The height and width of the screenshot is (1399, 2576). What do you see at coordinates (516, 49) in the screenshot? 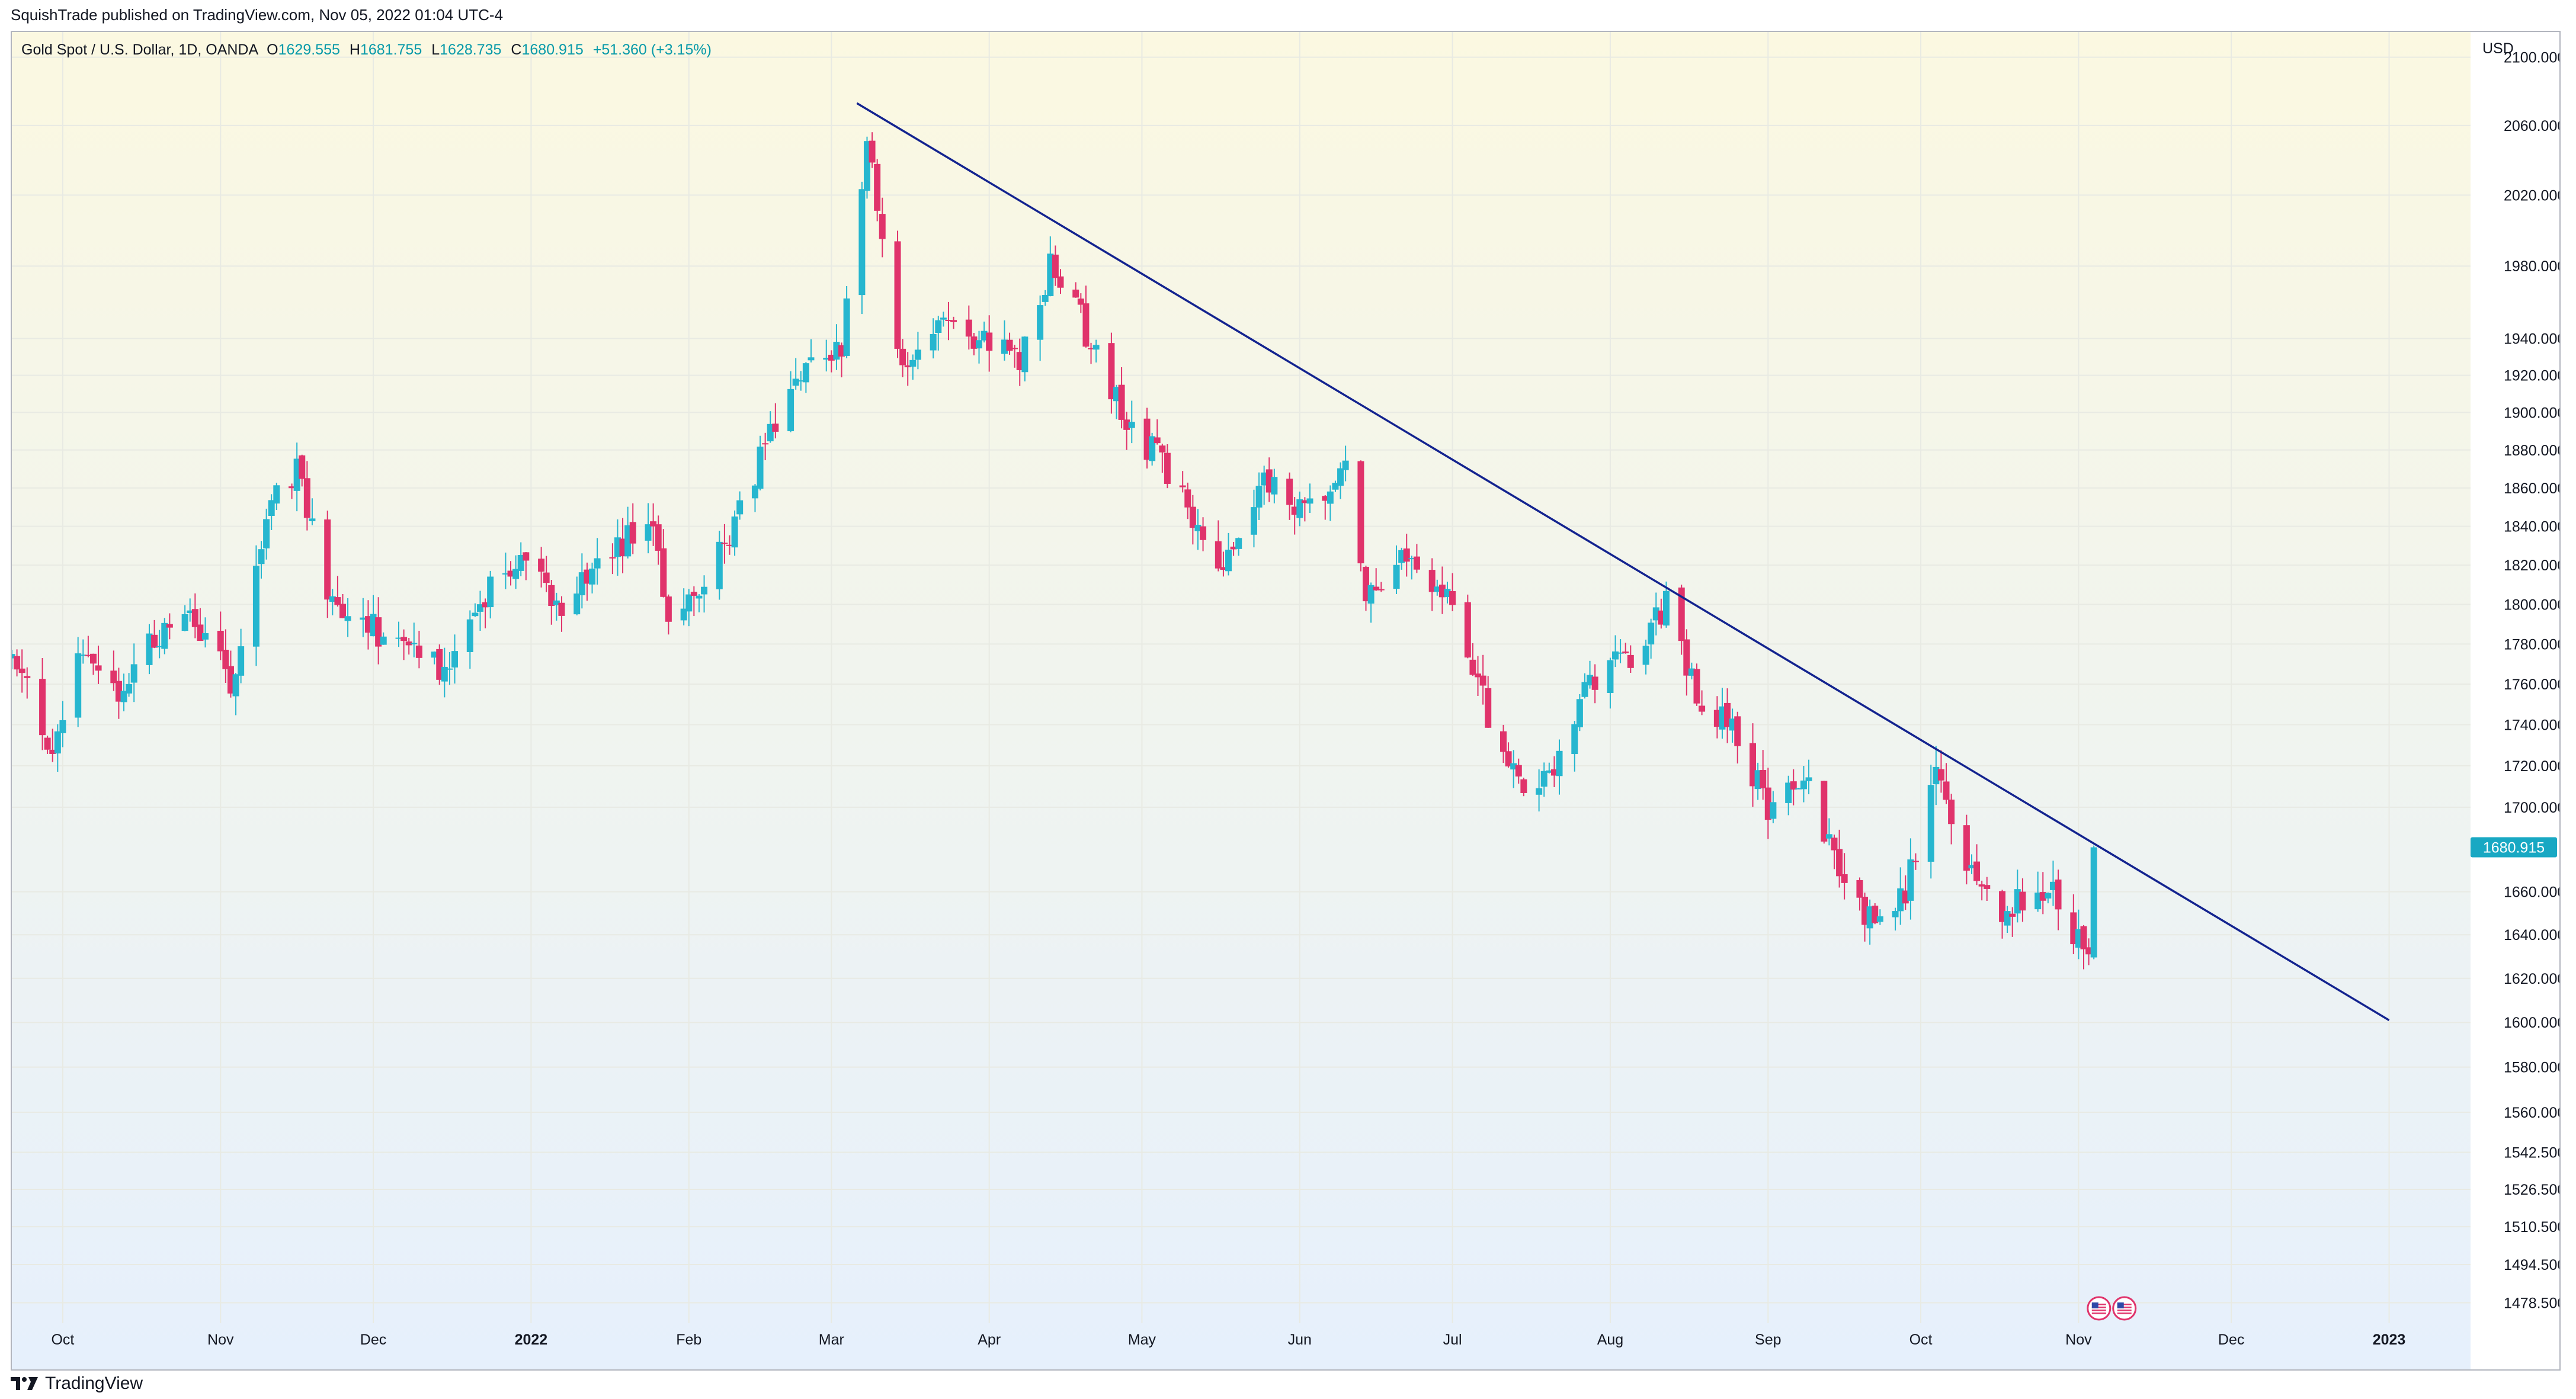
I see `close-key: C` at bounding box center [516, 49].